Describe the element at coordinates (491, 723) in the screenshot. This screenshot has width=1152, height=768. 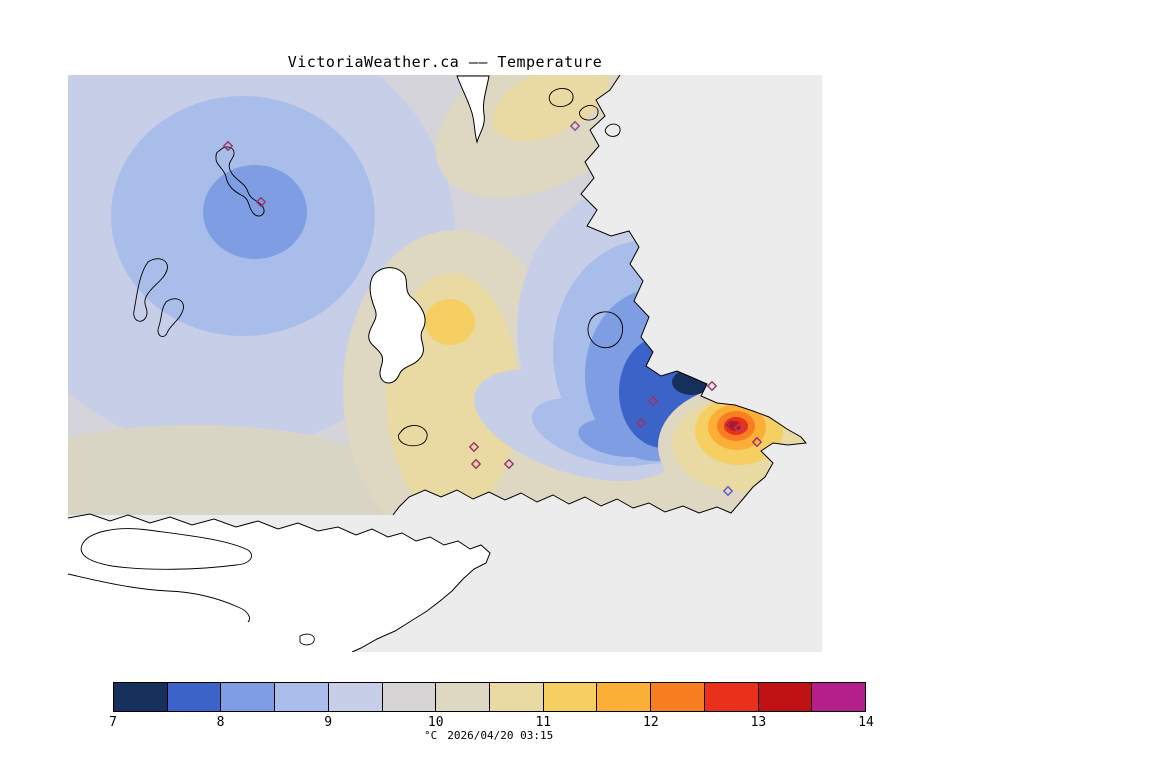
I see `colorbar-tick-labels: 7 8 9 10 11 12 13 14` at that location.